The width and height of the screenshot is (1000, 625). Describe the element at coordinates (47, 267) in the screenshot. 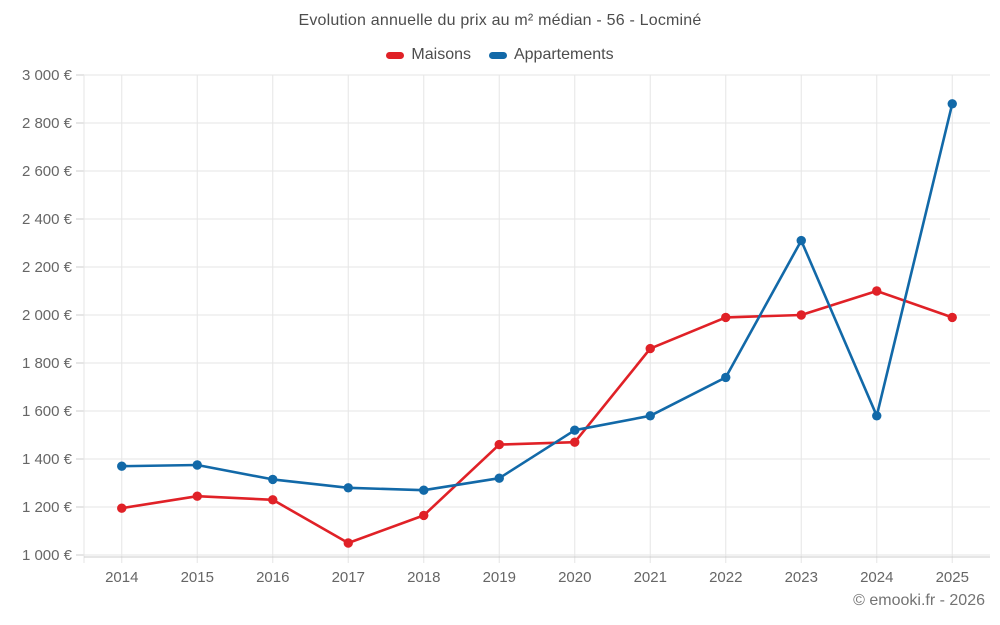

I see `y-axis-label: 2 200 €` at that location.